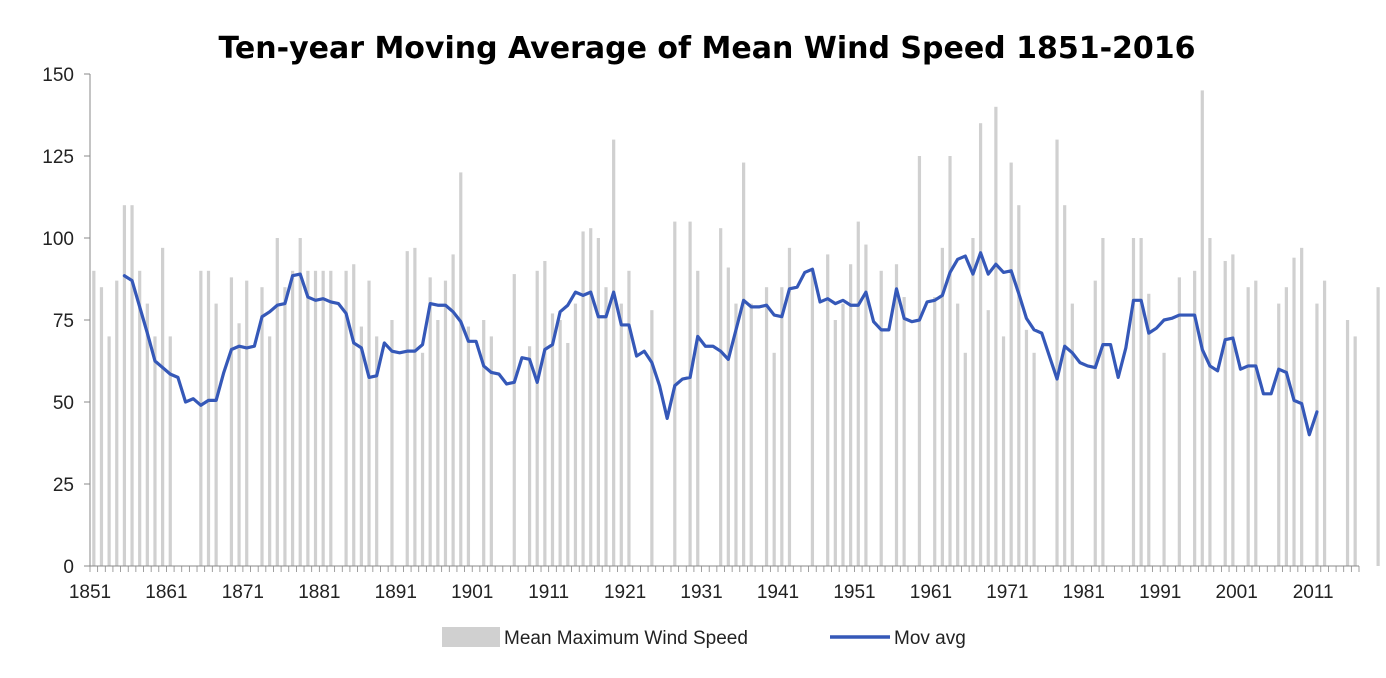 This screenshot has height=678, width=1386. I want to click on bar-2006, so click(1279, 434).